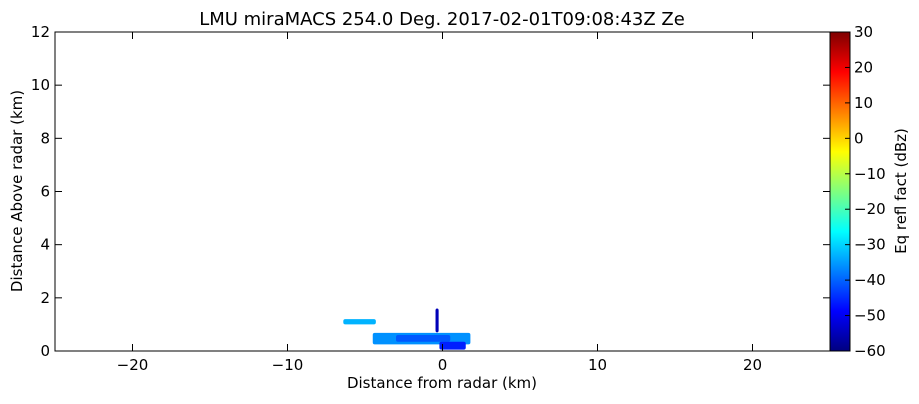 This screenshot has width=919, height=404. Describe the element at coordinates (840, 191) in the screenshot. I see `colorbar` at that location.